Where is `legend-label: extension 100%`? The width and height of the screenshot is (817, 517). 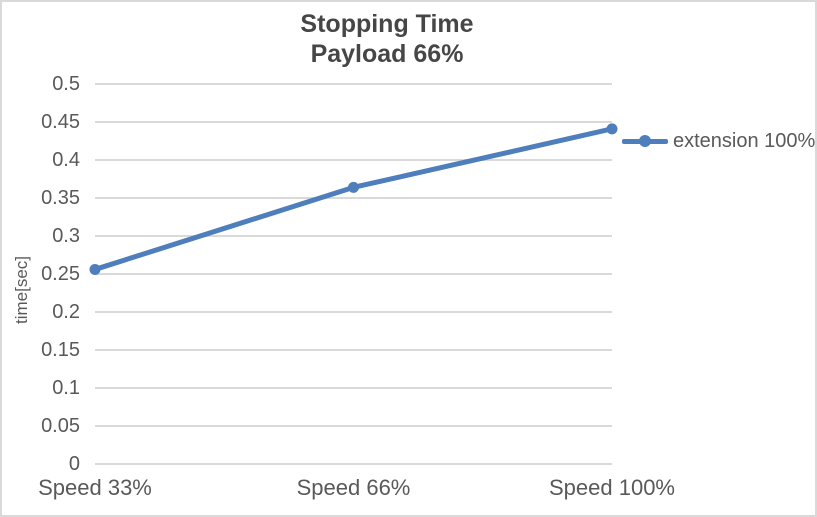
legend-label: extension 100% is located at coordinates (744, 140).